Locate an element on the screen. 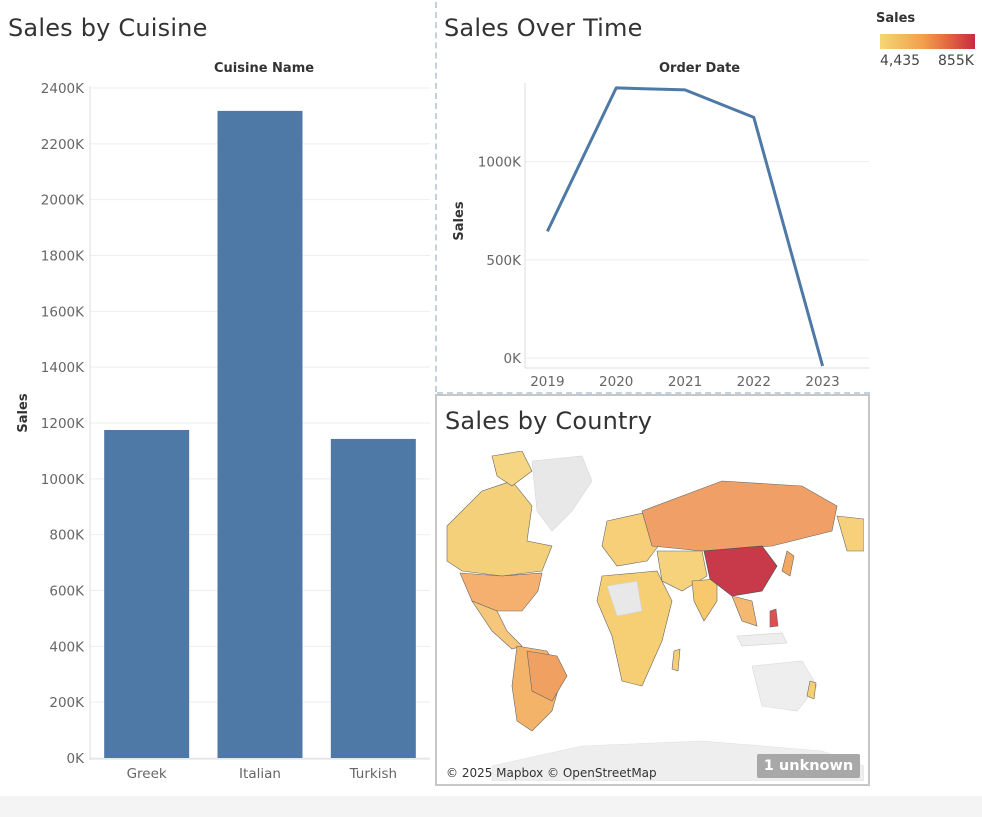 Image resolution: width=982 pixels, height=817 pixels. panel-divider-horizontal is located at coordinates (653, 393).